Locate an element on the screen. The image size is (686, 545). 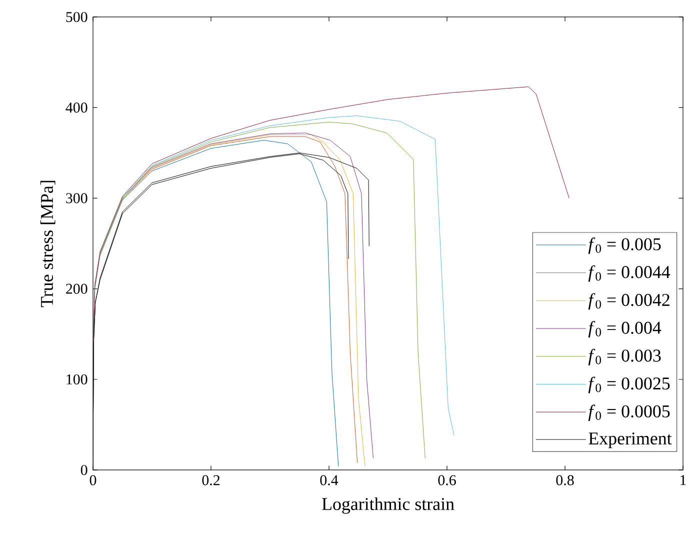
legend-label: f$_{0}$ = 0.0005 is located at coordinates (629, 413).